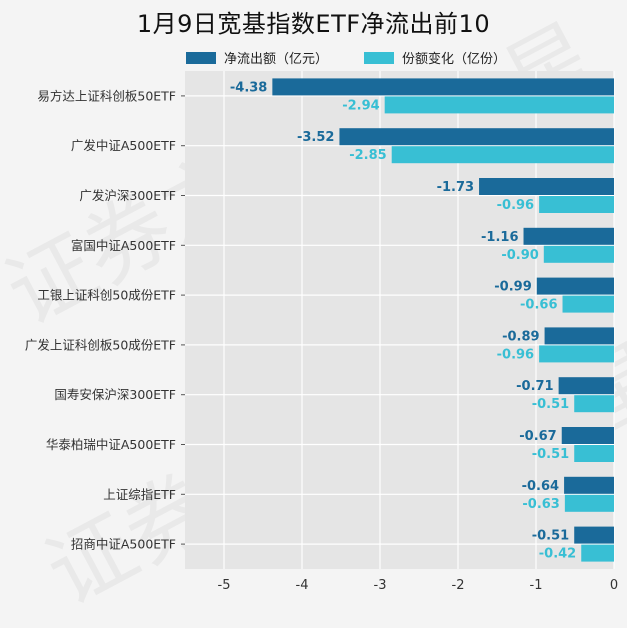 The image size is (627, 628). What do you see at coordinates (499, 237) in the screenshot?
I see `data-label-net-outflow: -1.16` at bounding box center [499, 237].